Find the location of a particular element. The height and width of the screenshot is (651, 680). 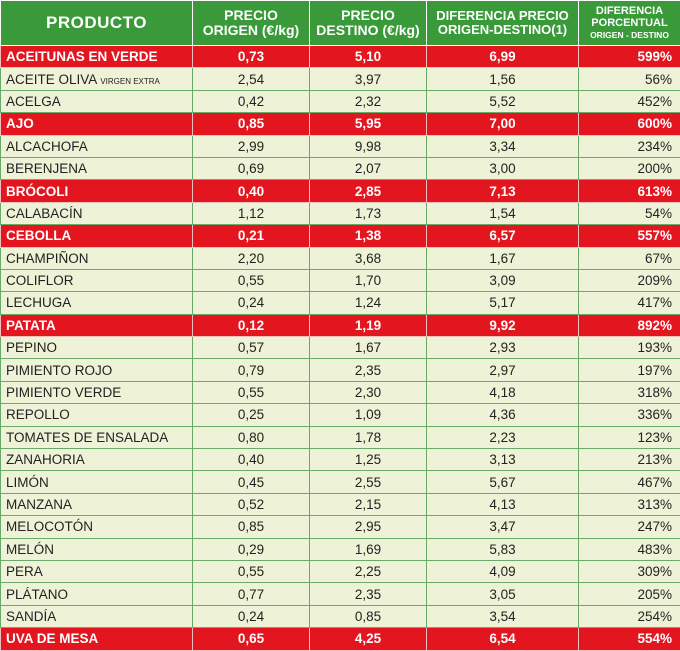

product-name-cell: ACELGA is located at coordinates (97, 101).